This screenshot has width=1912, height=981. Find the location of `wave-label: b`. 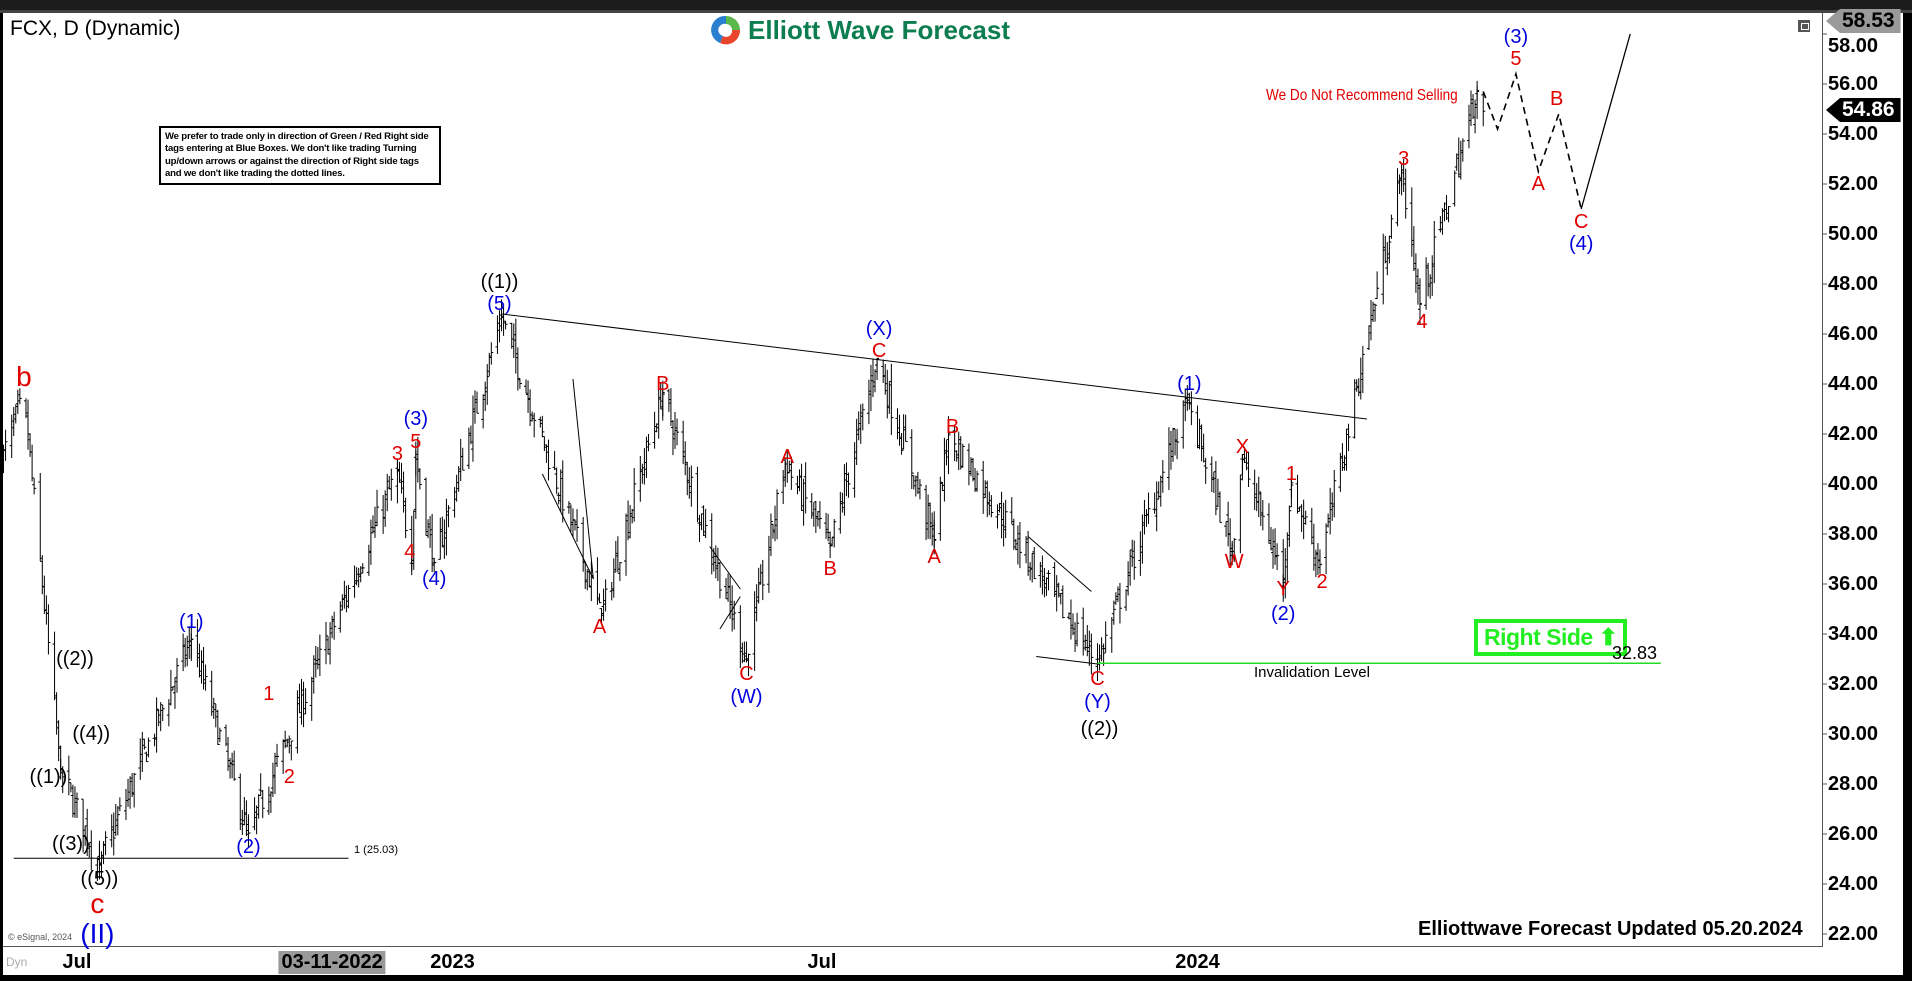

wave-label: b is located at coordinates (24, 376).